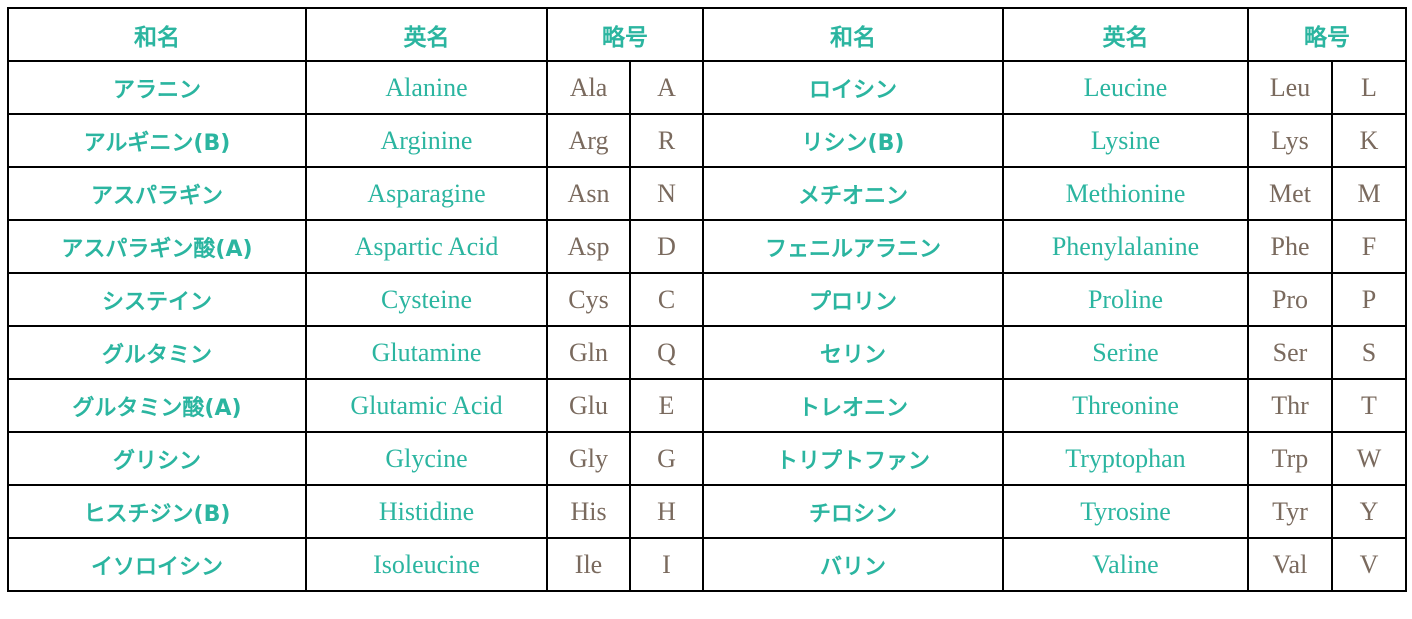 Image resolution: width=1412 pixels, height=619 pixels. I want to click on japanese-name-cell: チロシン, so click(853, 511).